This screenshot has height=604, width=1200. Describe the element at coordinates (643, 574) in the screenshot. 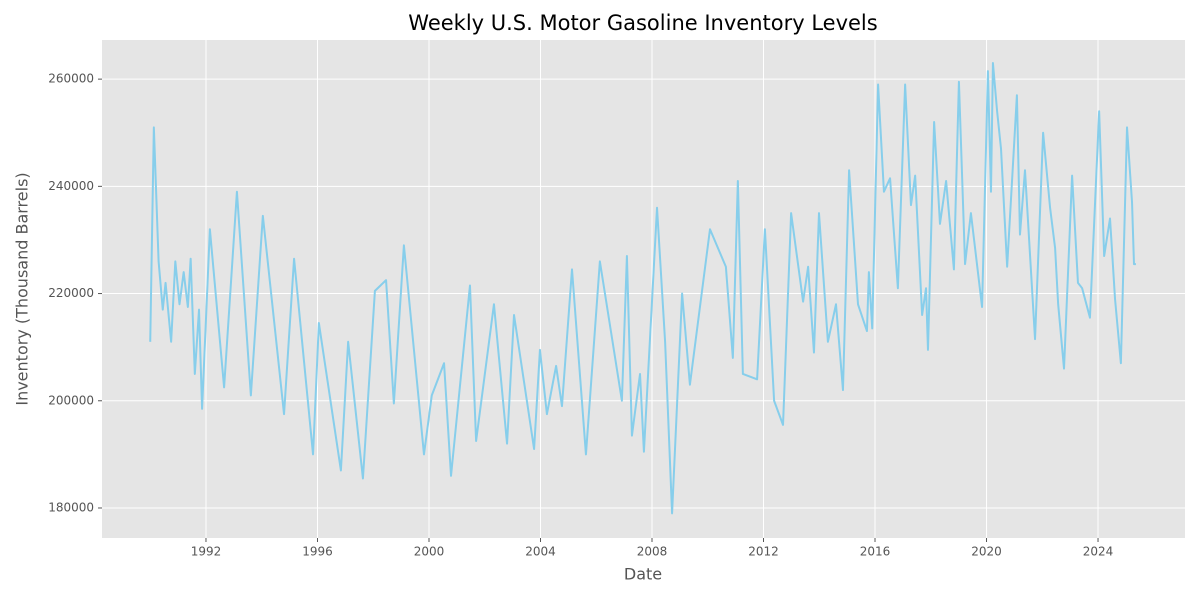

I see `x-axis-label: Date` at that location.